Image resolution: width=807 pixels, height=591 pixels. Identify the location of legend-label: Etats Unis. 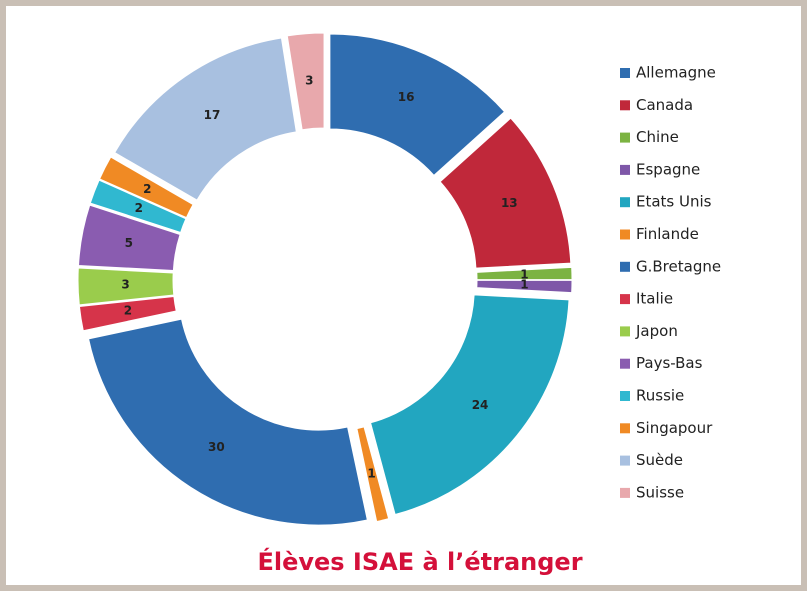
(674, 202).